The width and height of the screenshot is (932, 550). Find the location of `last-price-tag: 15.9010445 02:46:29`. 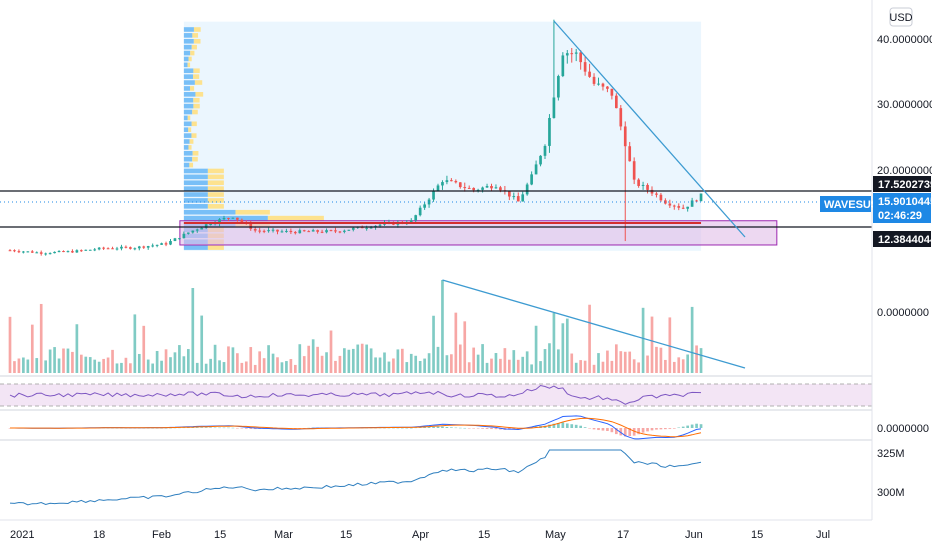

last-price-tag: 15.9010445 02:46:29 is located at coordinates (902, 208).